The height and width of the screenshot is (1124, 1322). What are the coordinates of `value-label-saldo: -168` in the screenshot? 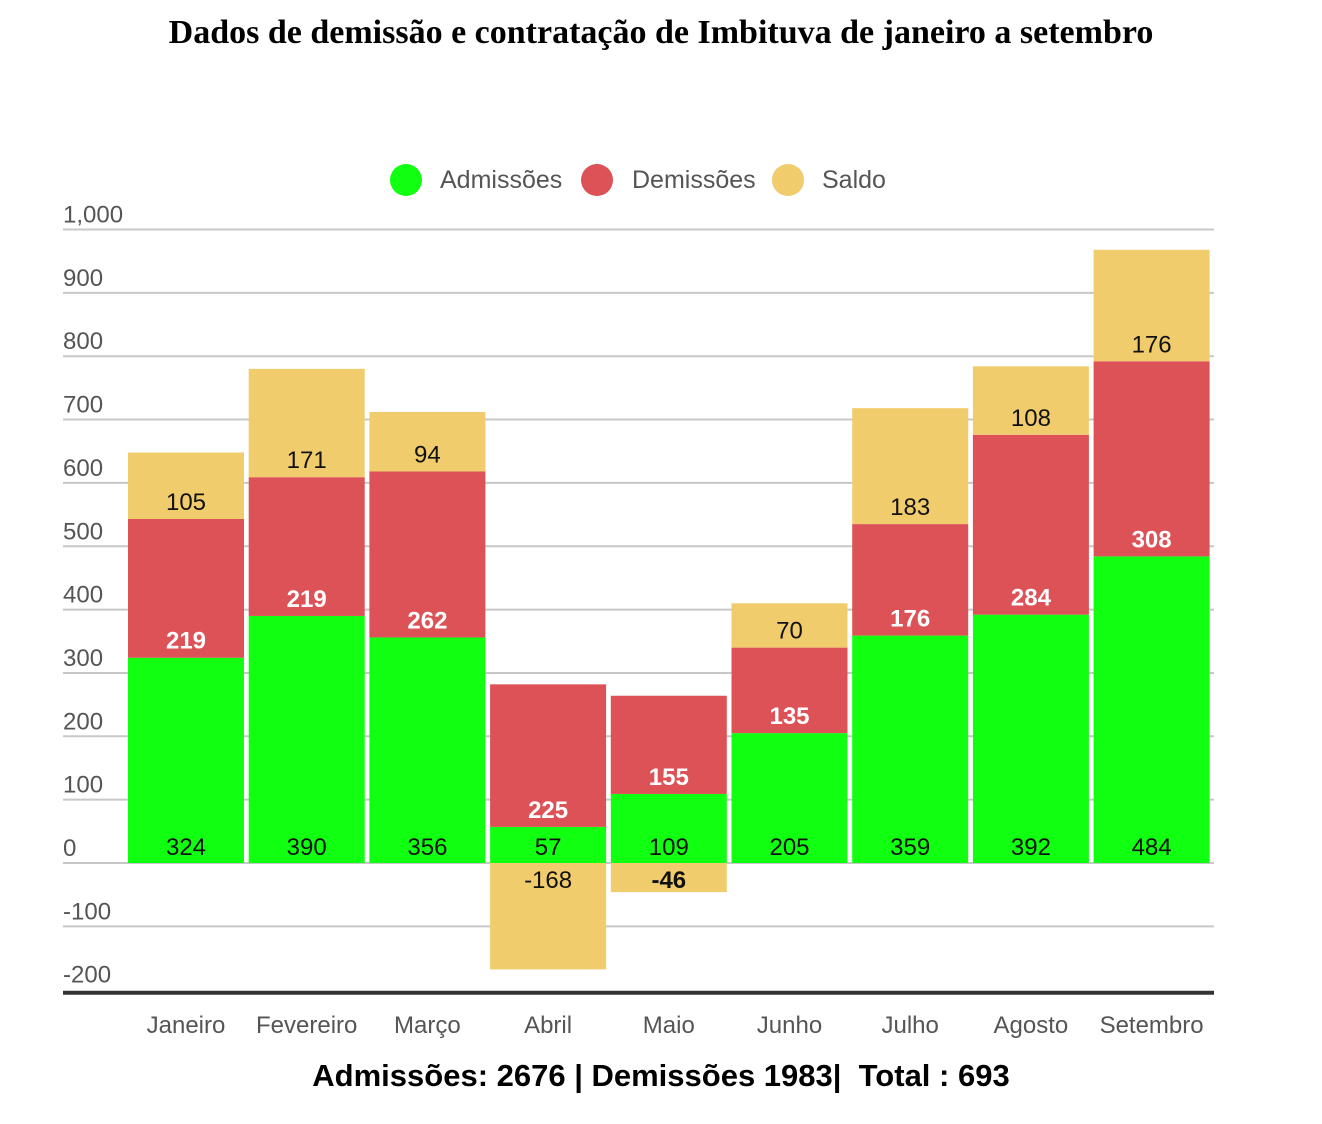 It's located at (548, 880).